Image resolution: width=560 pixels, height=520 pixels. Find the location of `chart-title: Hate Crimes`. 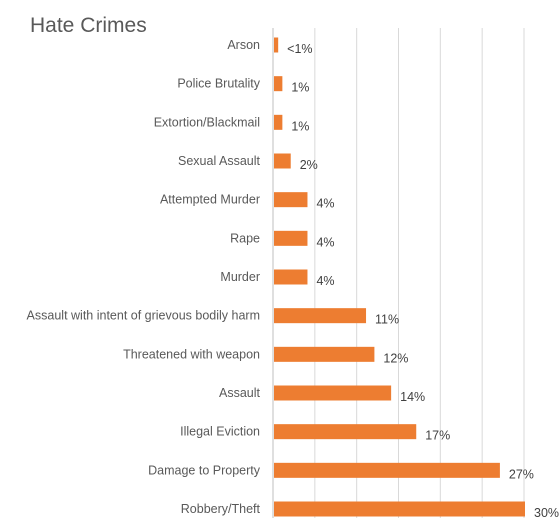

chart-title: Hate Crimes is located at coordinates (88, 25).